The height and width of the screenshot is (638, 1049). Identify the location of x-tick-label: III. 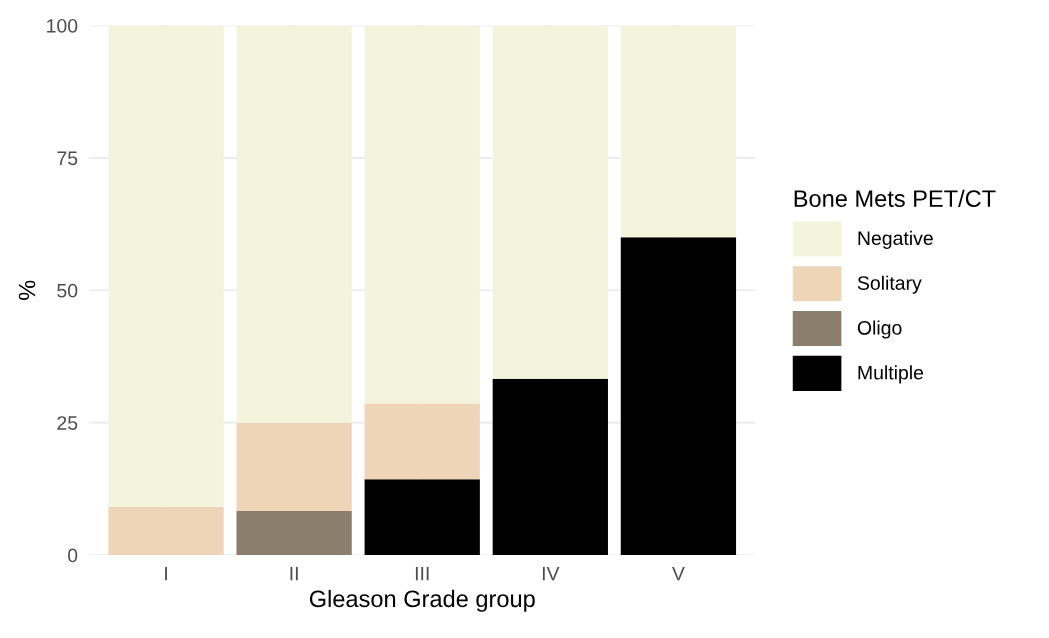
(422, 573).